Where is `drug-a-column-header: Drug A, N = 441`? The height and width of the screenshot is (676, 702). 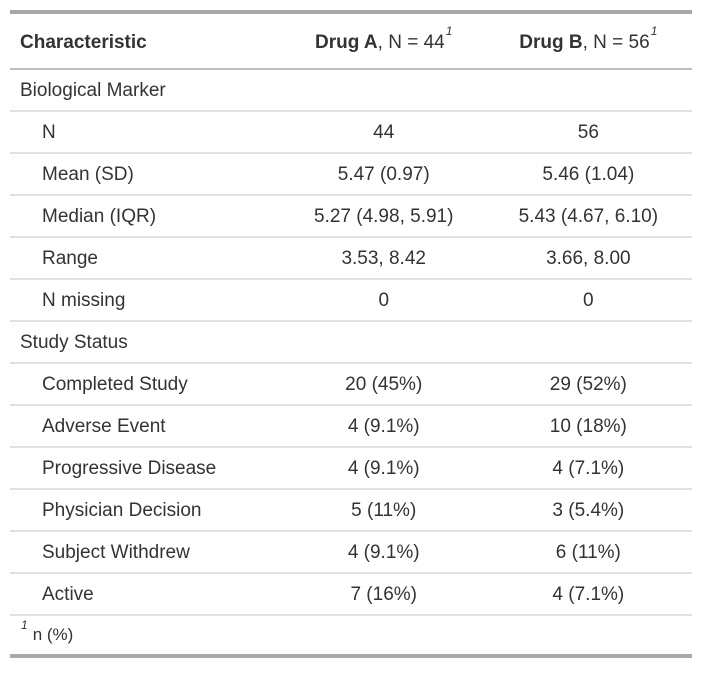 drug-a-column-header: Drug A, N = 441 is located at coordinates (383, 41).